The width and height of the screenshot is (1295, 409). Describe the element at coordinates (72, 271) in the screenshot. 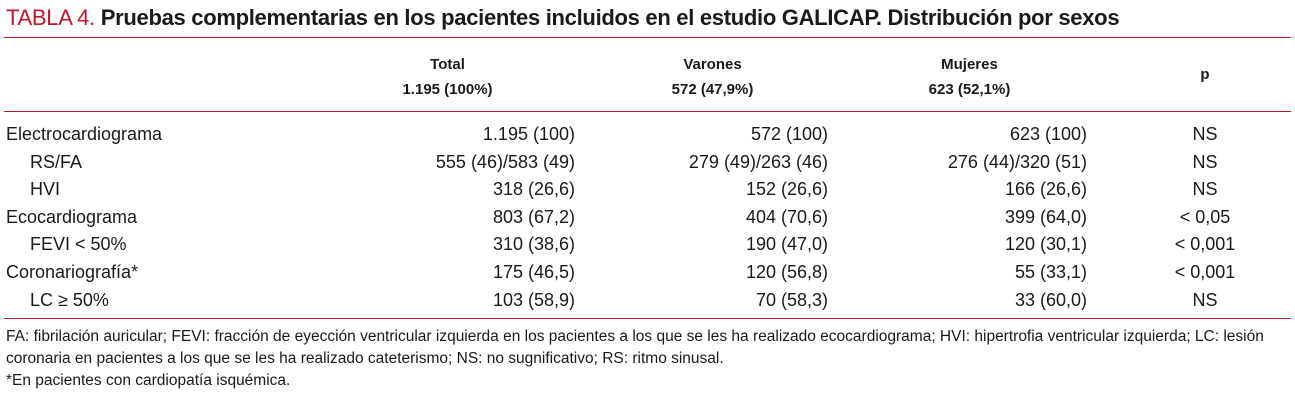

I see `row-label: Coronariografía*` at that location.